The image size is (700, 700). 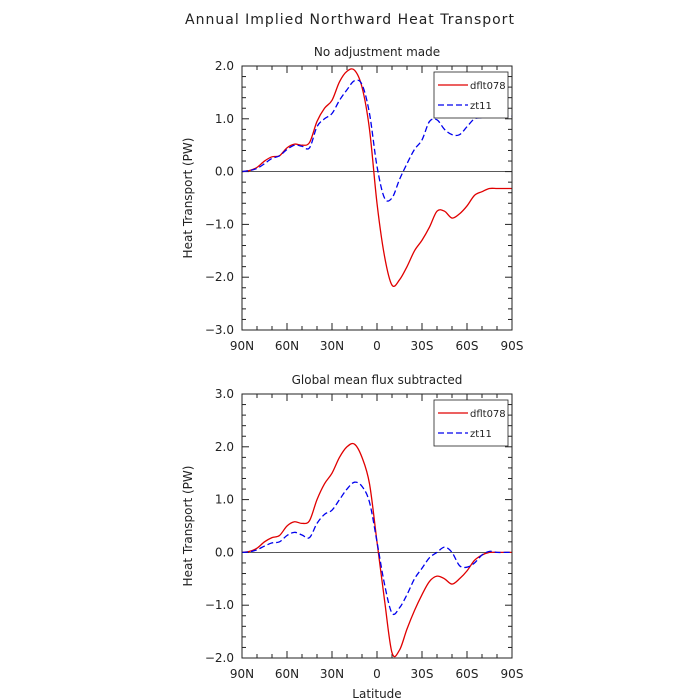 What do you see at coordinates (377, 52) in the screenshot?
I see `chart-subtitle: No adjustment made` at bounding box center [377, 52].